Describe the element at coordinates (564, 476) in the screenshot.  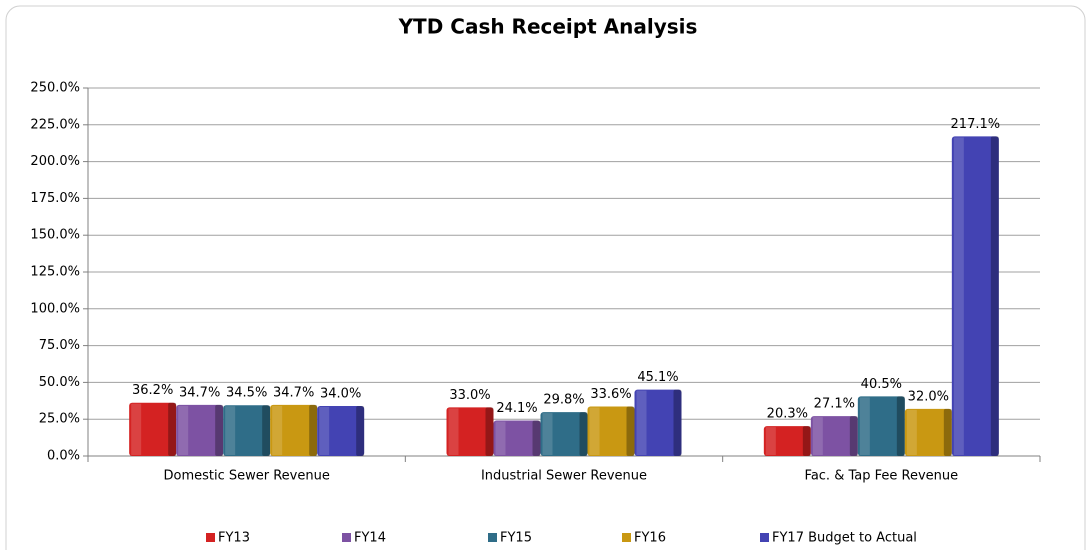
I see `x-tick-label: Industrial Sewer Revenue` at that location.